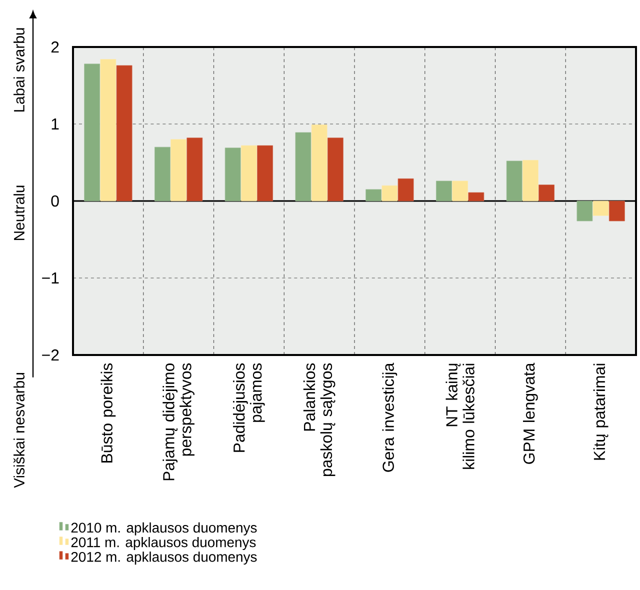 The height and width of the screenshot is (590, 640). Describe the element at coordinates (460, 416) in the screenshot. I see `x-tick-label: NT kainų kilimo lūkesčiai` at that location.